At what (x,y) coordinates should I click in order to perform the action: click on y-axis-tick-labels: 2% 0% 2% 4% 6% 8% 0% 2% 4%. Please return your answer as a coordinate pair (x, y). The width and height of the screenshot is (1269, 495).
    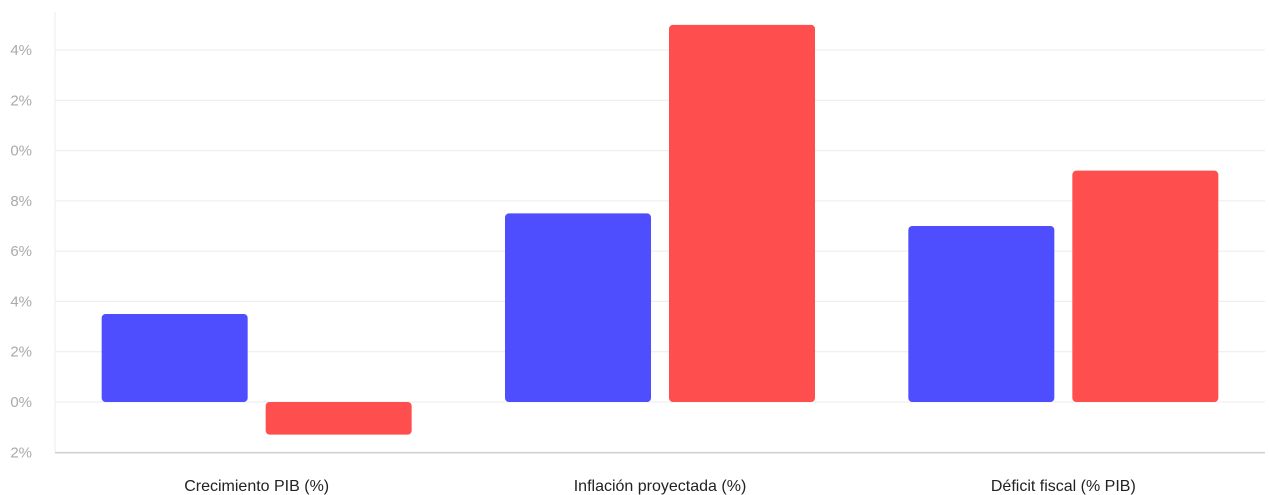
    Looking at the image, I should click on (21, 251).